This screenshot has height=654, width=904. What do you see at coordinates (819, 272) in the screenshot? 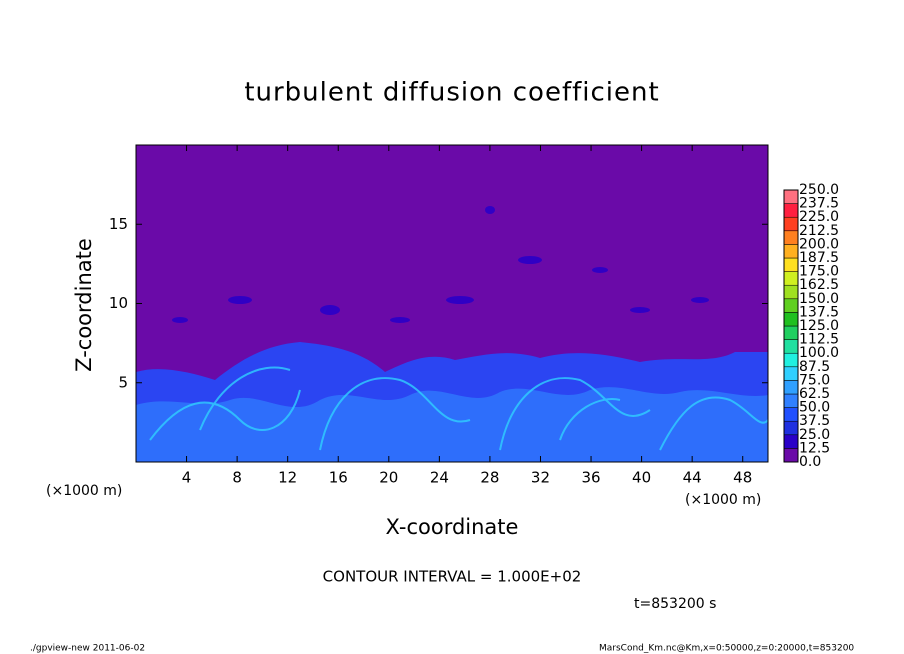
I see `colorbar-label: 175.0` at bounding box center [819, 272].